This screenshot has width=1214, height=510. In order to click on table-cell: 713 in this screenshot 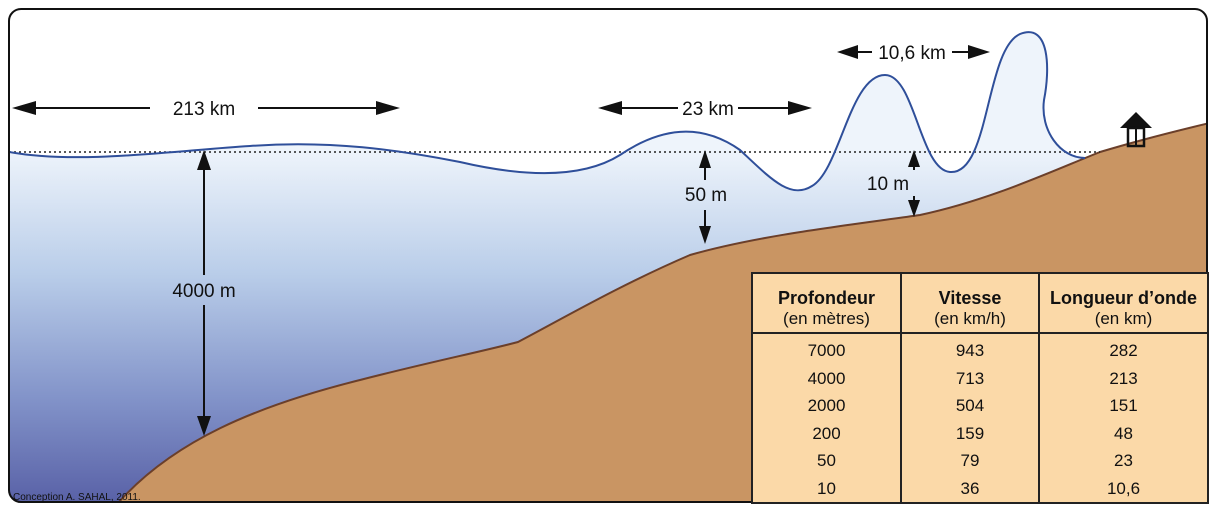, I will do `click(969, 378)`.